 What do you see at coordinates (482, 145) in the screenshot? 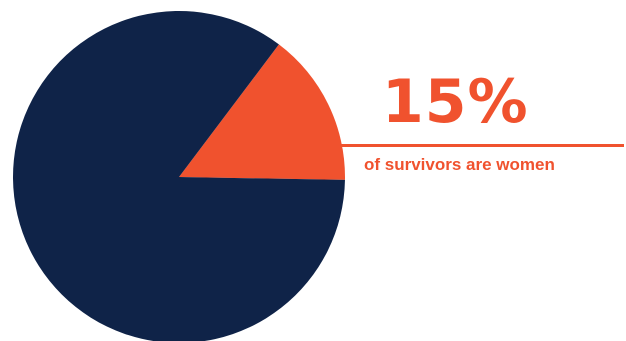
I see `callout-divider-line` at bounding box center [482, 145].